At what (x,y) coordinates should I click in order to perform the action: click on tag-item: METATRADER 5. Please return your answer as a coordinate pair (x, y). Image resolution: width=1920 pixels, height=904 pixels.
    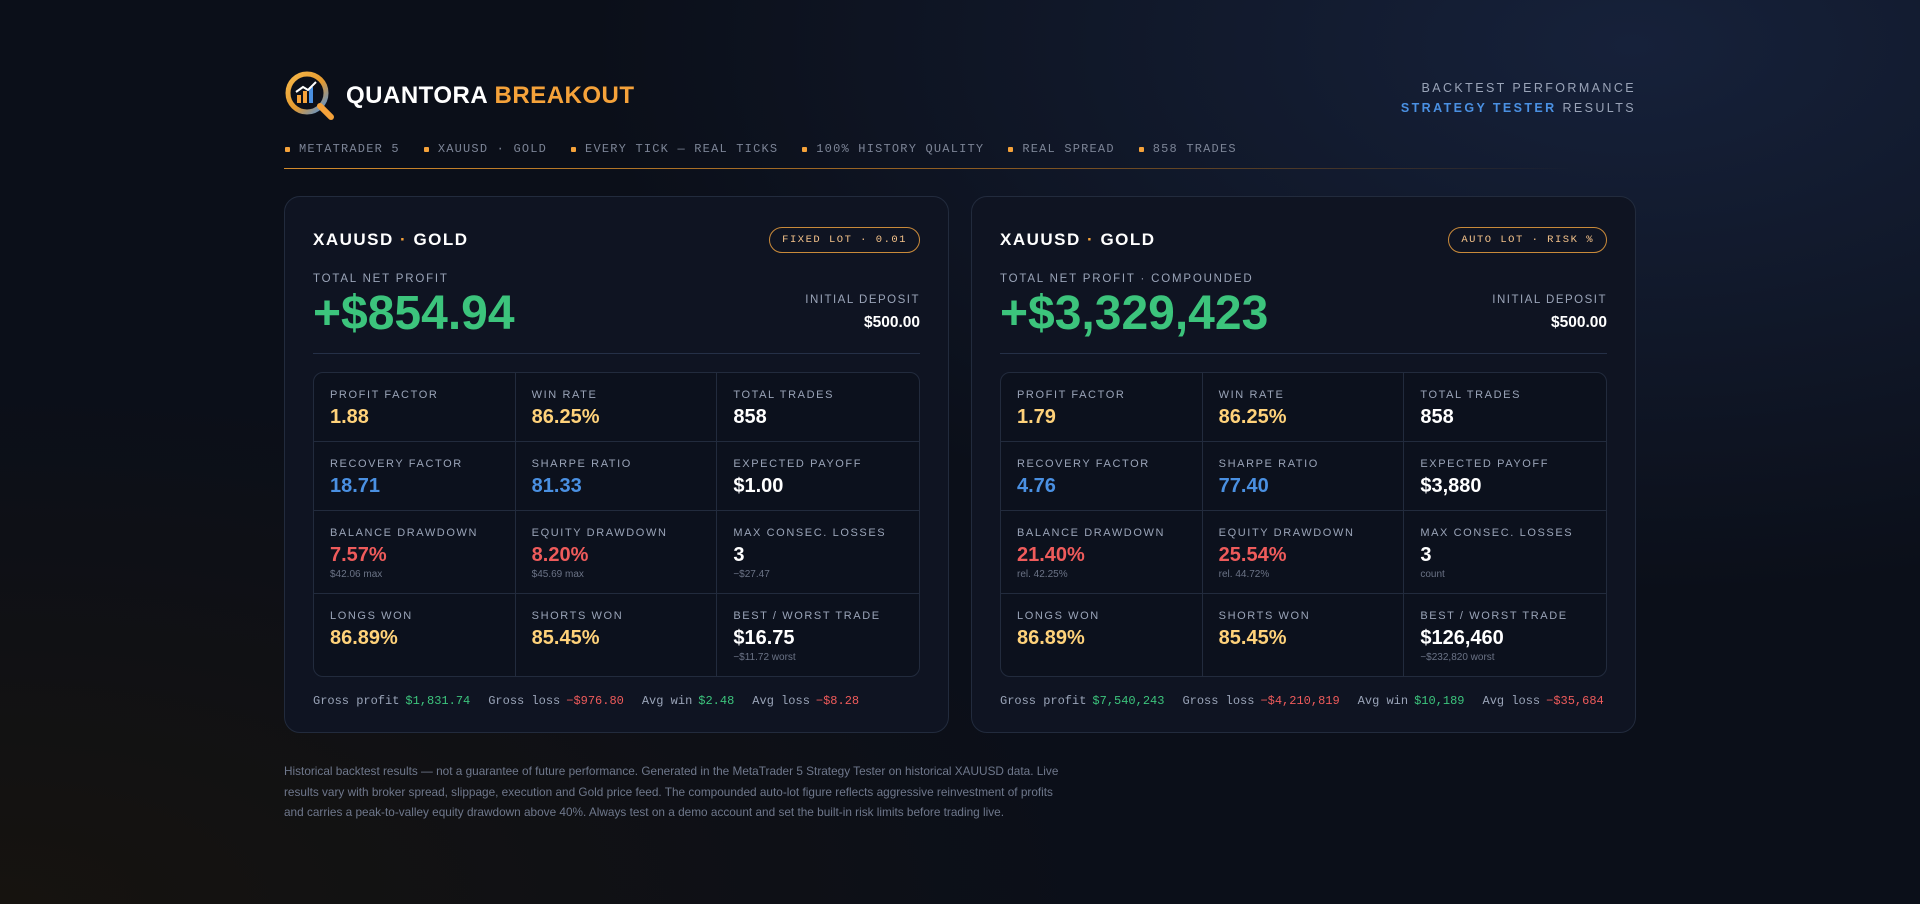
    Looking at the image, I should click on (342, 149).